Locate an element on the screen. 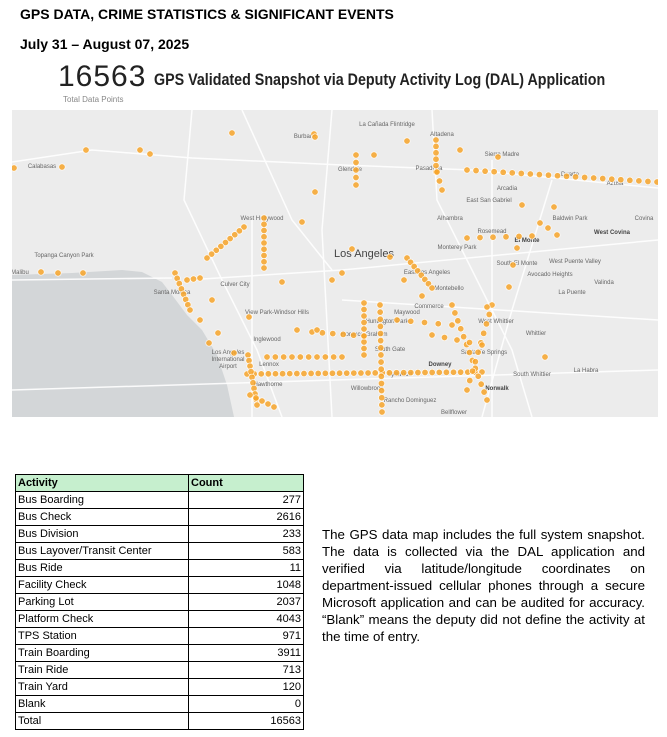 This screenshot has height=737, width=667. count-cell: 233 is located at coordinates (246, 534).